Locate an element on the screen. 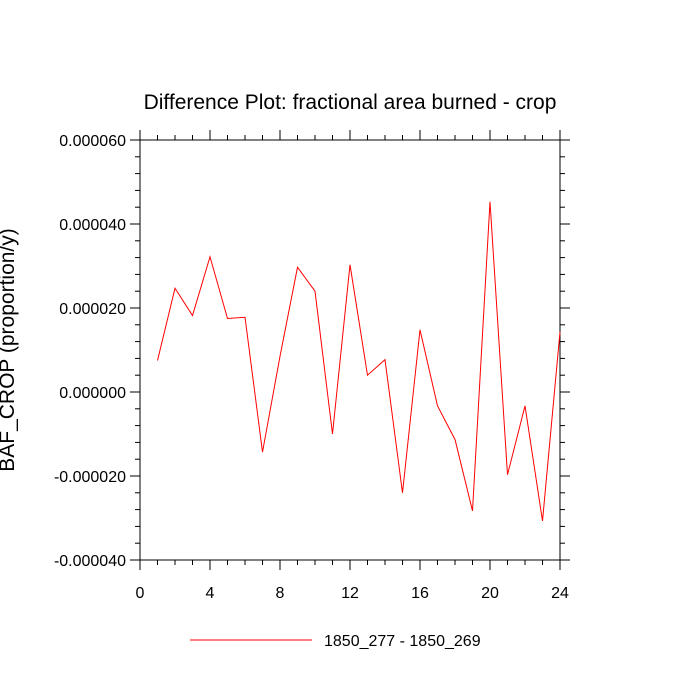 Image resolution: width=700 pixels, height=700 pixels. x-tick-label: 4 is located at coordinates (210, 593).